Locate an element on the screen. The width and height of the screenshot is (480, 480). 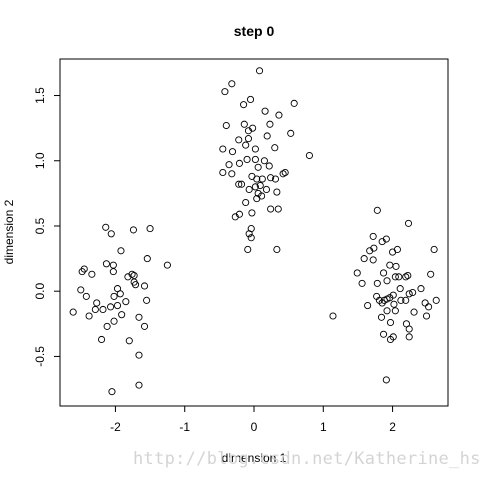
y-axis-label: dimension 2 is located at coordinates (9, 231).